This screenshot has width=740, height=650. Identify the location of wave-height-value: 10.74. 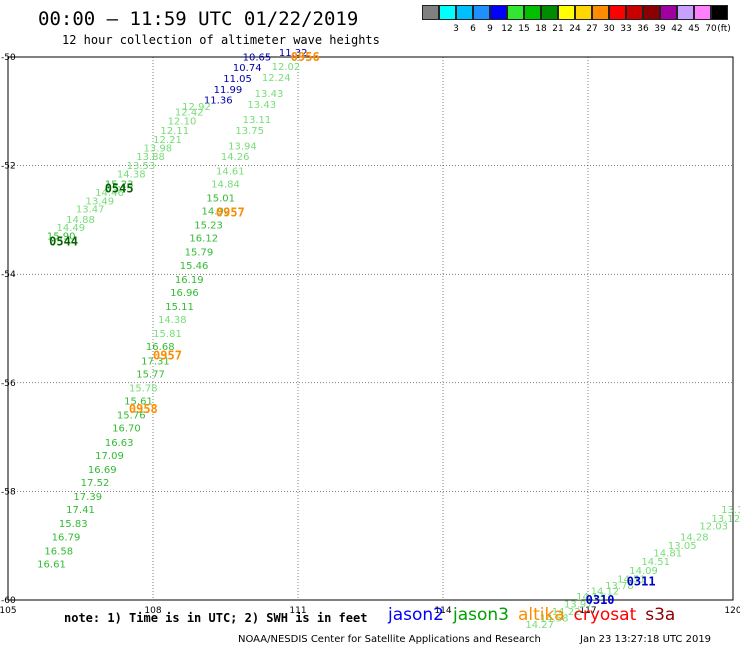
(247, 68).